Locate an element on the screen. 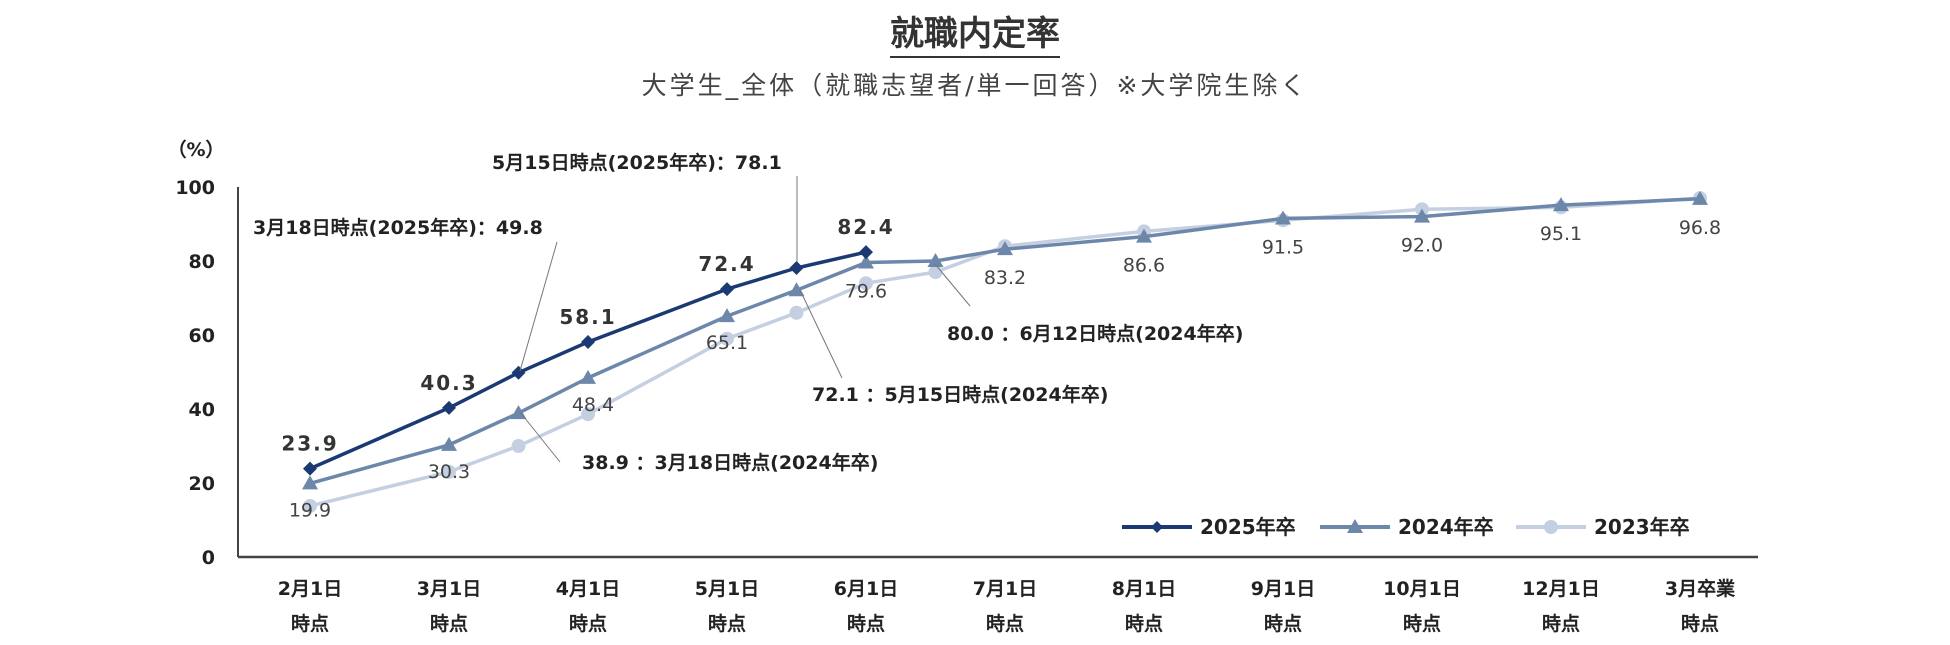 The image size is (1950, 645). x-tick-label-2: 4月1日 is located at coordinates (588, 589).